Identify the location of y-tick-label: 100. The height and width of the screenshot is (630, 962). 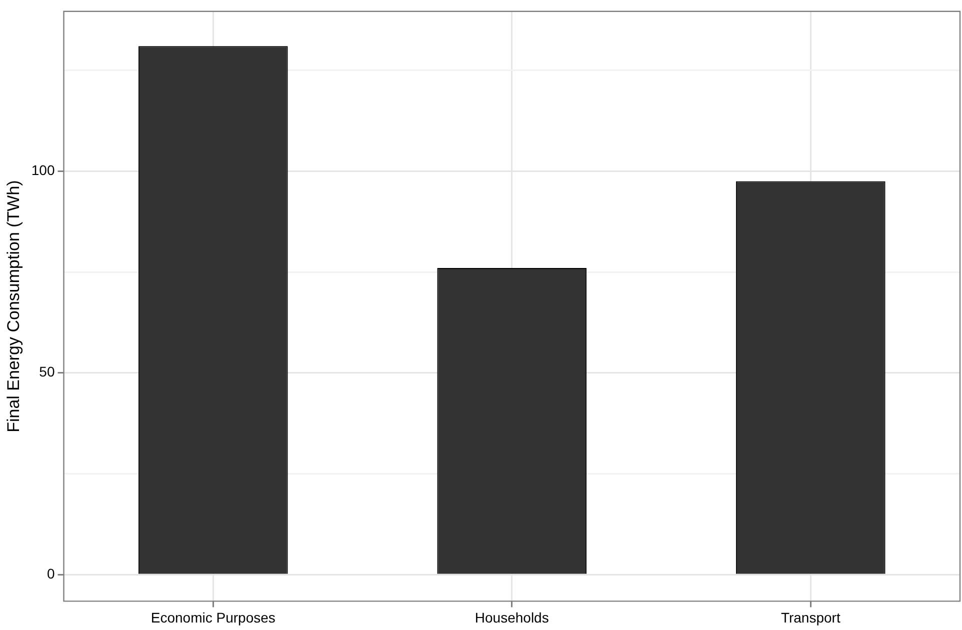
(43, 170).